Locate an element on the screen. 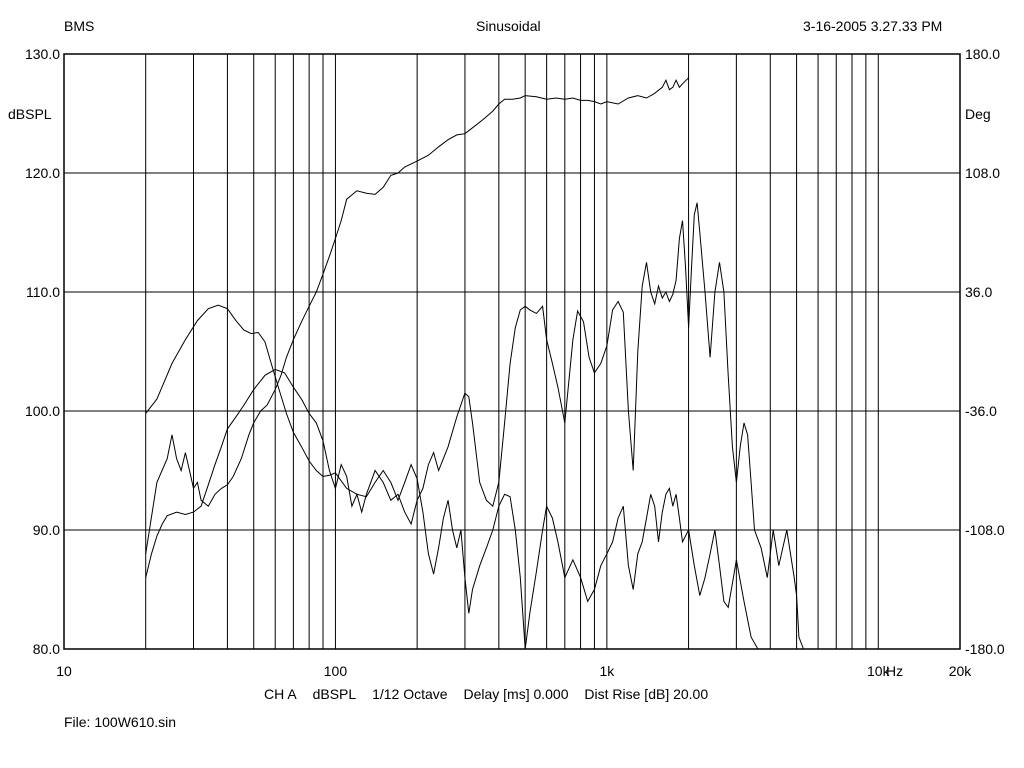  x-tick-label: 100 is located at coordinates (336, 671).